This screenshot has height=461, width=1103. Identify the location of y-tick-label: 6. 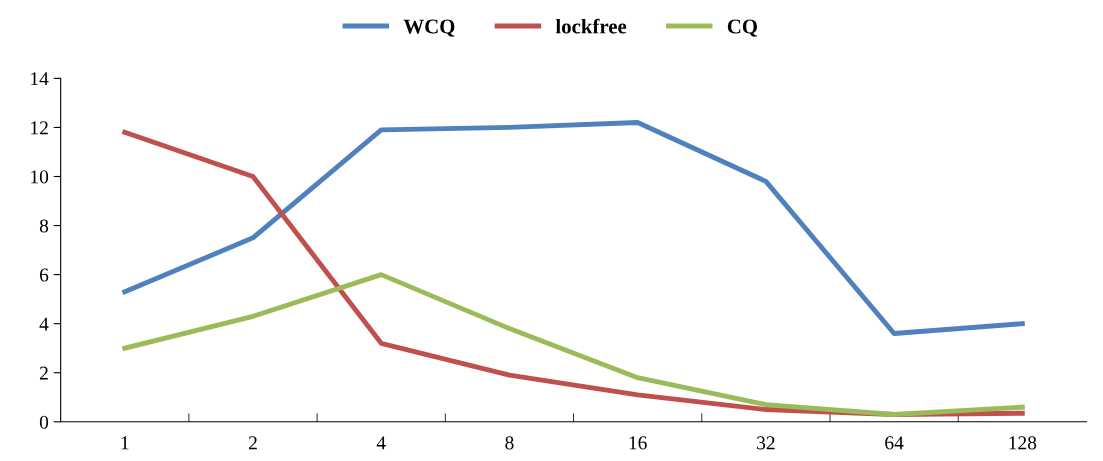
(44, 275).